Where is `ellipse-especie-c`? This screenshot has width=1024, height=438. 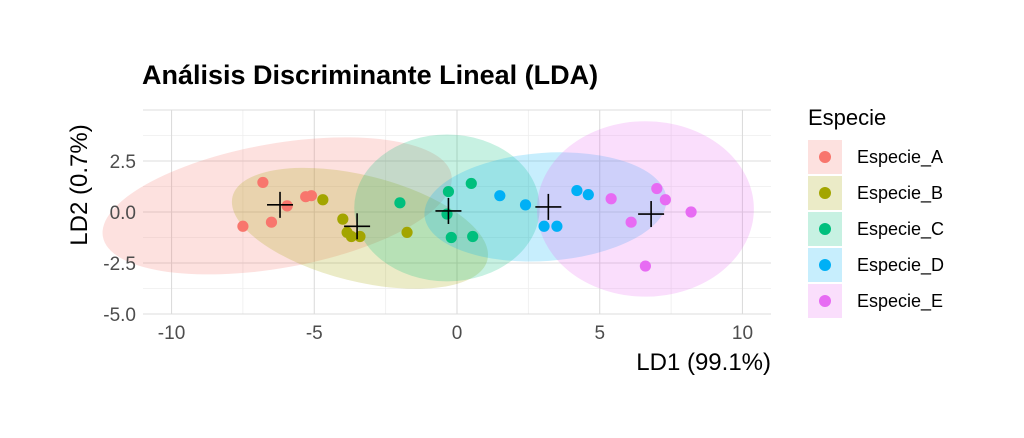
ellipse-especie-c is located at coordinates (447, 208).